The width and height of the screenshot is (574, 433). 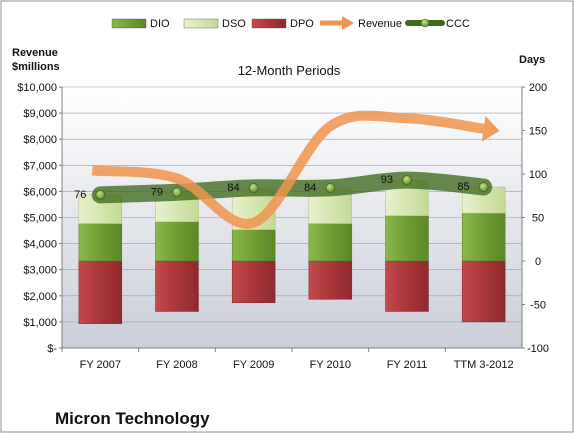 I want to click on legend-swatch-dpo, so click(x=269, y=23).